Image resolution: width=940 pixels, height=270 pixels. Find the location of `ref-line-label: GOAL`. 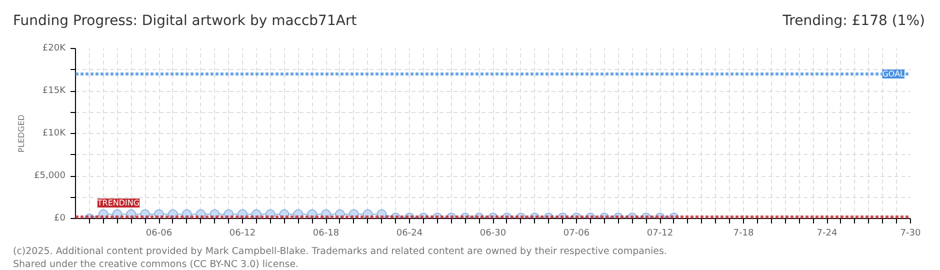

ref-line-label: GOAL is located at coordinates (894, 74).